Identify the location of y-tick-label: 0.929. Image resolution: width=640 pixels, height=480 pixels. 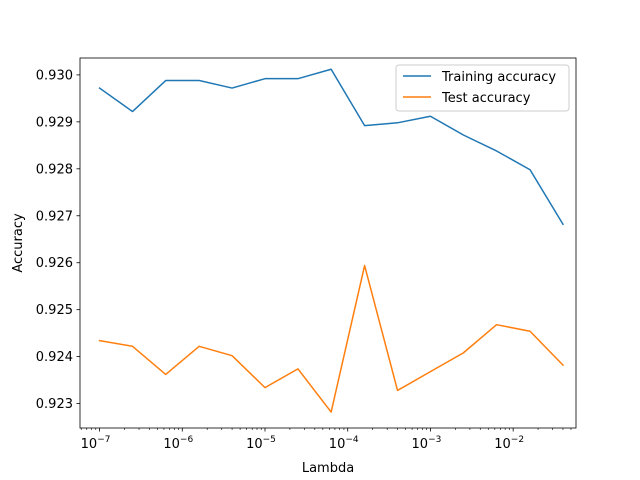
(54, 122).